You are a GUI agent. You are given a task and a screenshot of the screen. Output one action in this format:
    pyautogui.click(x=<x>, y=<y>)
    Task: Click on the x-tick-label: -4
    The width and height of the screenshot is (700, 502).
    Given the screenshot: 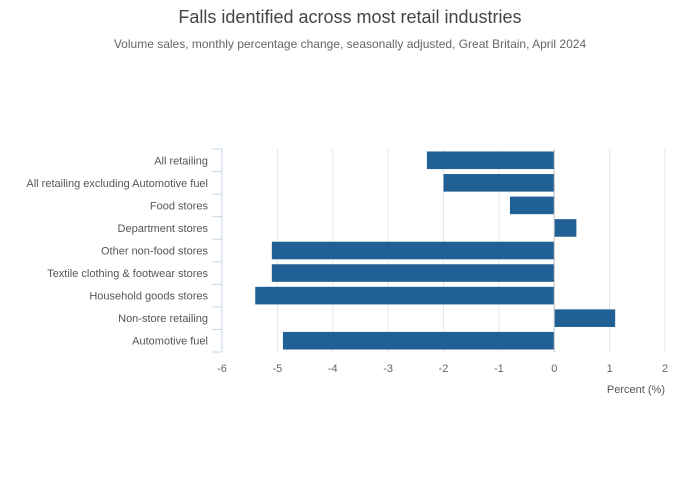 What is the action you would take?
    pyautogui.click(x=333, y=369)
    